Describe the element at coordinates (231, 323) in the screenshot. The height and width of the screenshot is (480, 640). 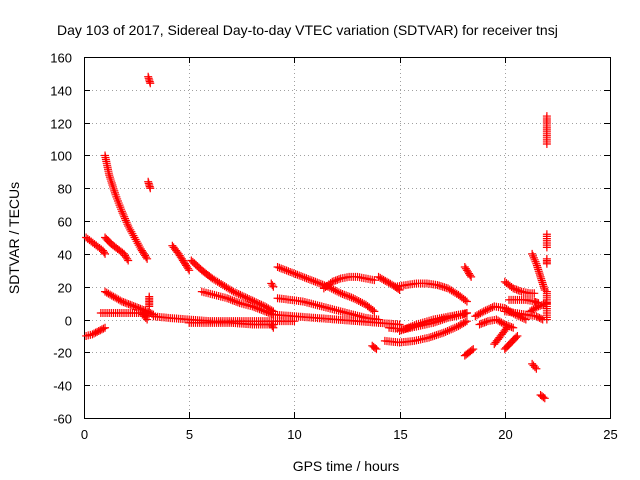
I see `series-arc-l` at that location.